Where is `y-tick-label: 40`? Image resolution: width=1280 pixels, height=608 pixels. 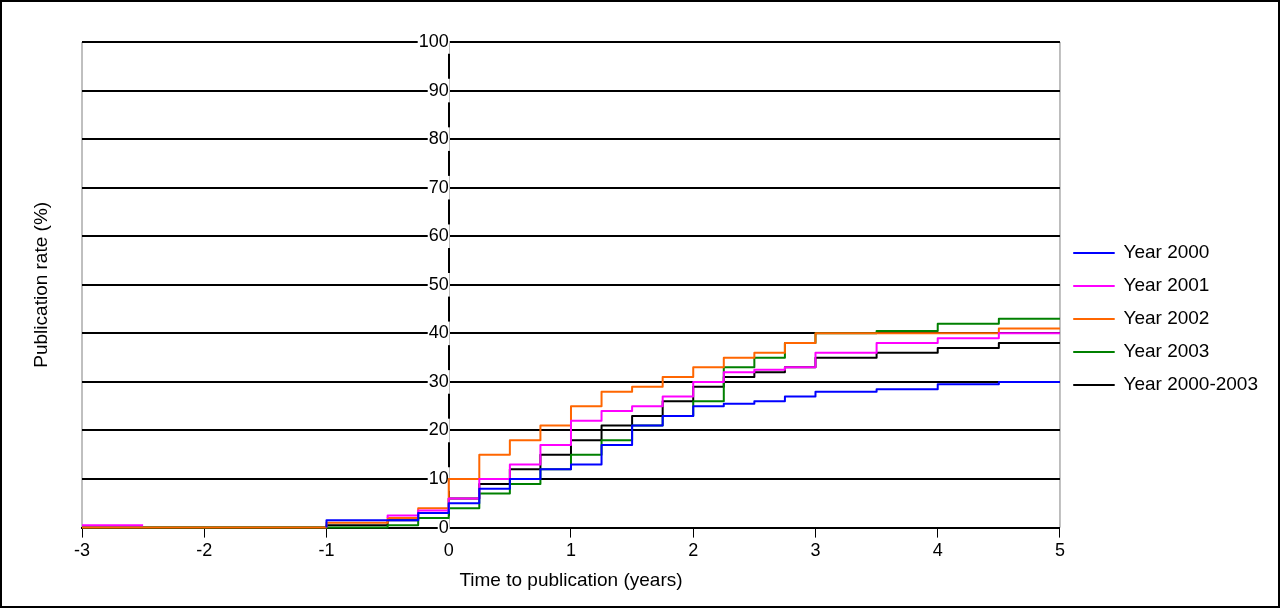
y-tick-label: 40 is located at coordinates (438, 332).